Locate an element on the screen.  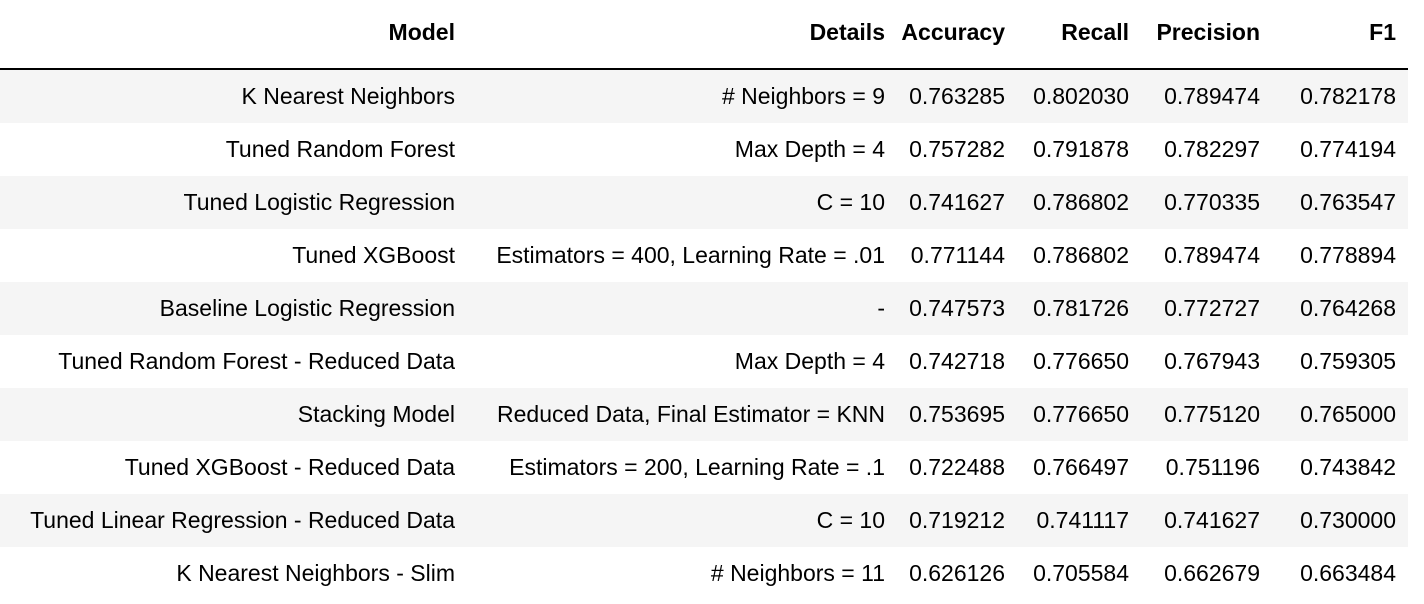
cell-details: # Neighbors = 11 is located at coordinates (670, 573).